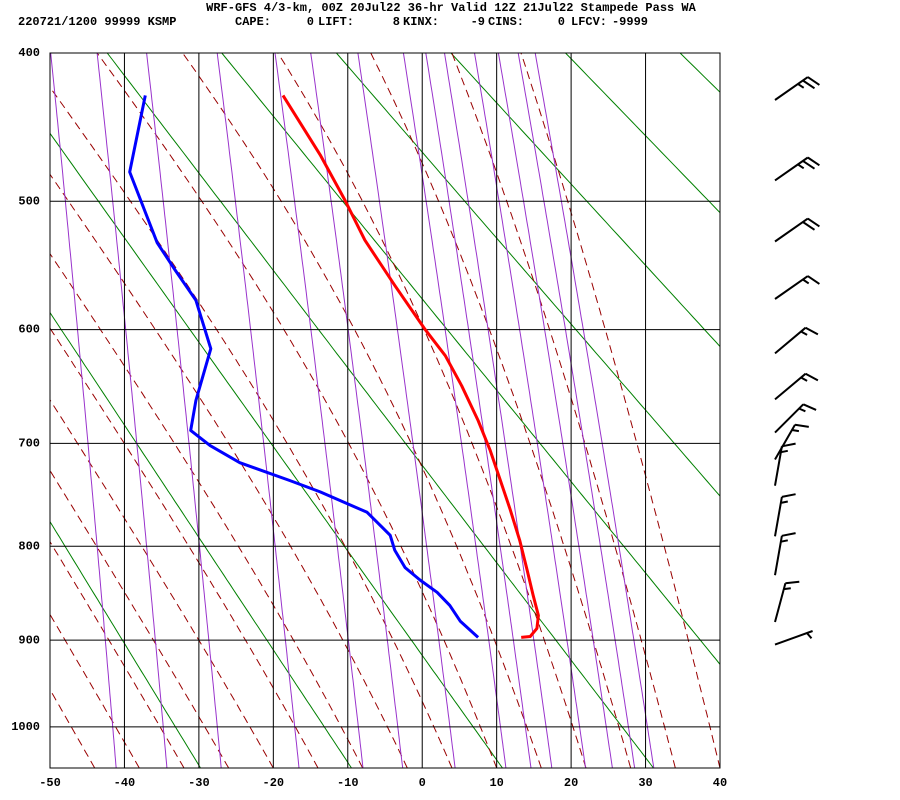  What do you see at coordinates (421, 22) in the screenshot?
I see `index-label: KINX:` at bounding box center [421, 22].